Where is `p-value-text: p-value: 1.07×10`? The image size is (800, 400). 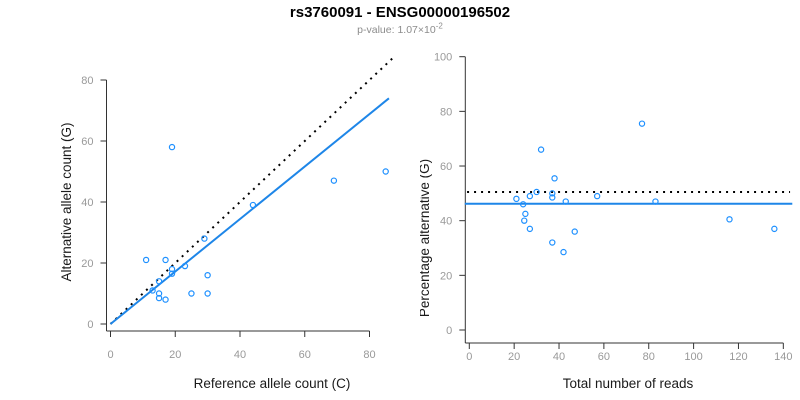
p-value-text: p-value: 1.07×10 is located at coordinates (396, 30).